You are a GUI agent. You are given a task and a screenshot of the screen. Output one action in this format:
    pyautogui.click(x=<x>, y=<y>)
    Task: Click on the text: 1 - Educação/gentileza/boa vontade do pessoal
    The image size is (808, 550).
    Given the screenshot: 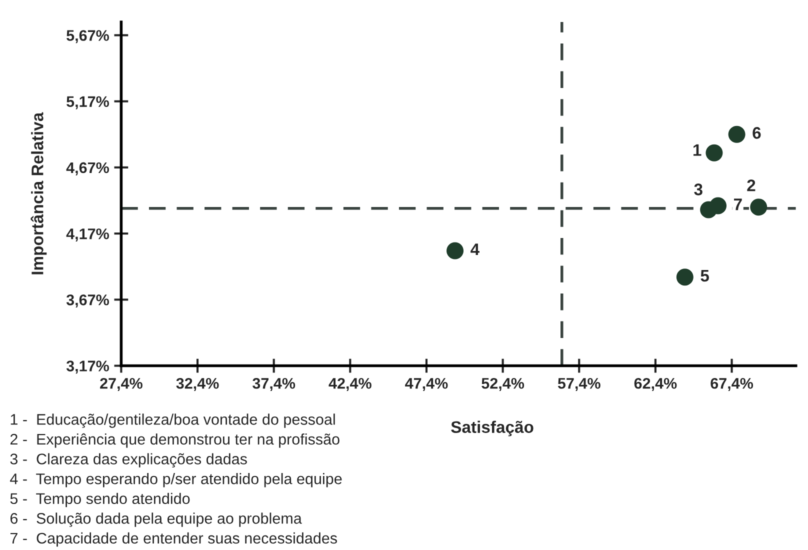 What is the action you would take?
    pyautogui.click(x=172, y=421)
    